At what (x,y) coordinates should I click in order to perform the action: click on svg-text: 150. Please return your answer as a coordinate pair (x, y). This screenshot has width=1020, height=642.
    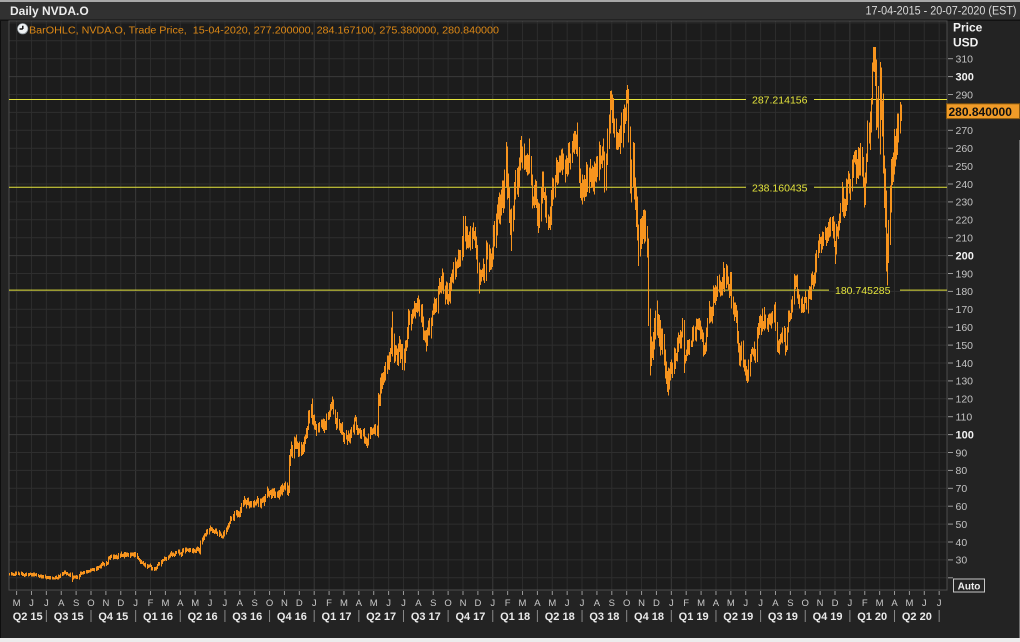
    Looking at the image, I should click on (965, 346).